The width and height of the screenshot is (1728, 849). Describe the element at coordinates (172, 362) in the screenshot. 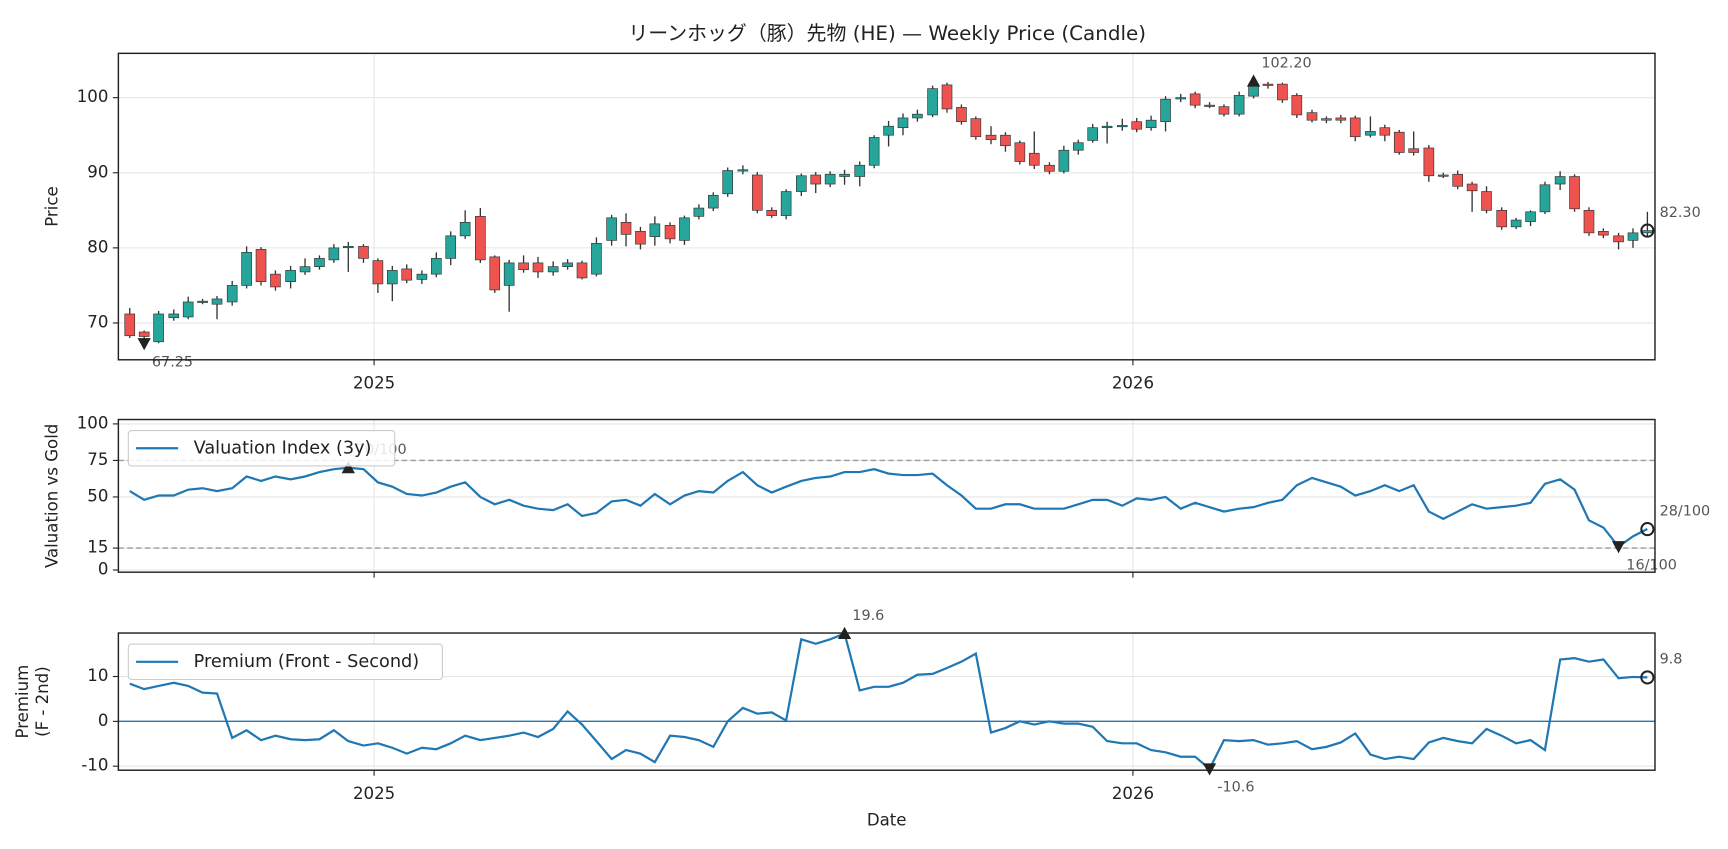

I see `annotation: 67.25` at that location.